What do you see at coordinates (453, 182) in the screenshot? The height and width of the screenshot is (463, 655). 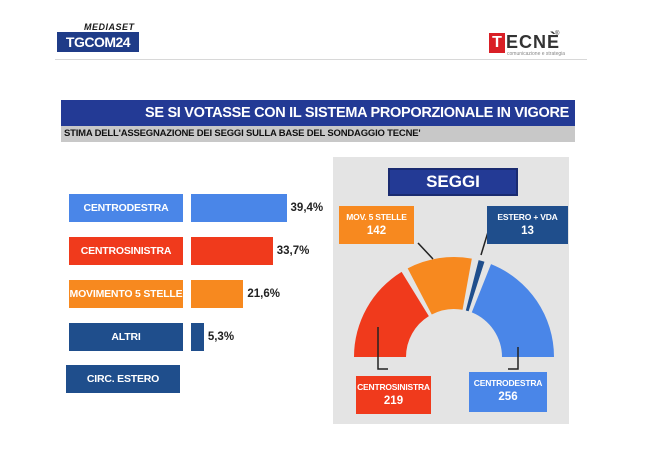 I see `seats-chart-title: SEGGI` at bounding box center [453, 182].